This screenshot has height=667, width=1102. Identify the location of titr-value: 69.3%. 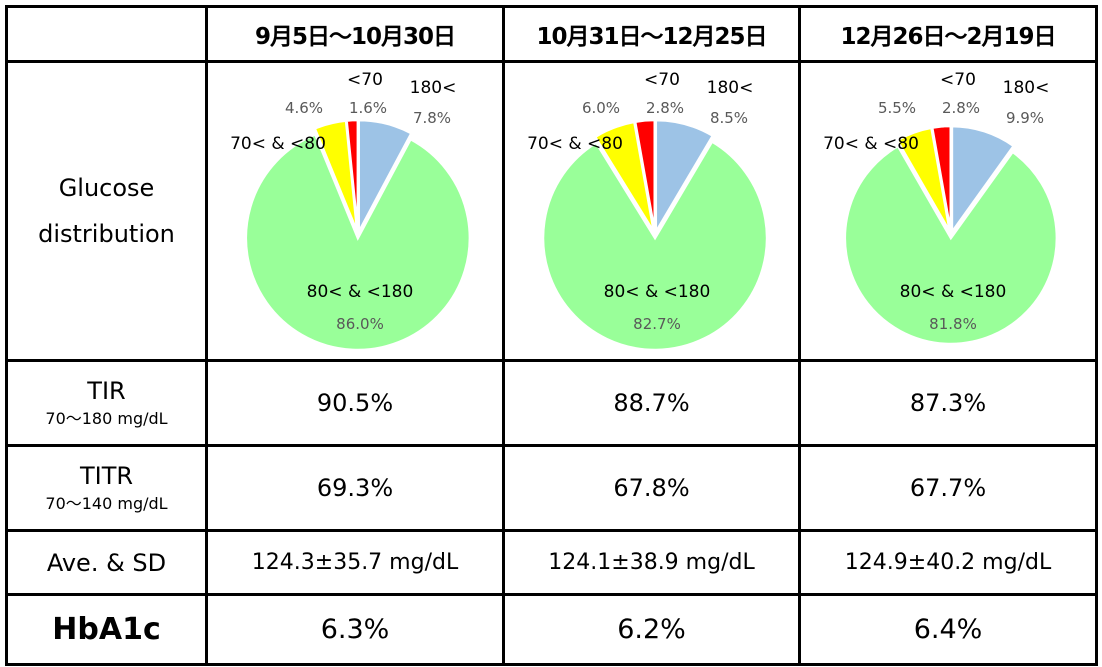
(355, 488).